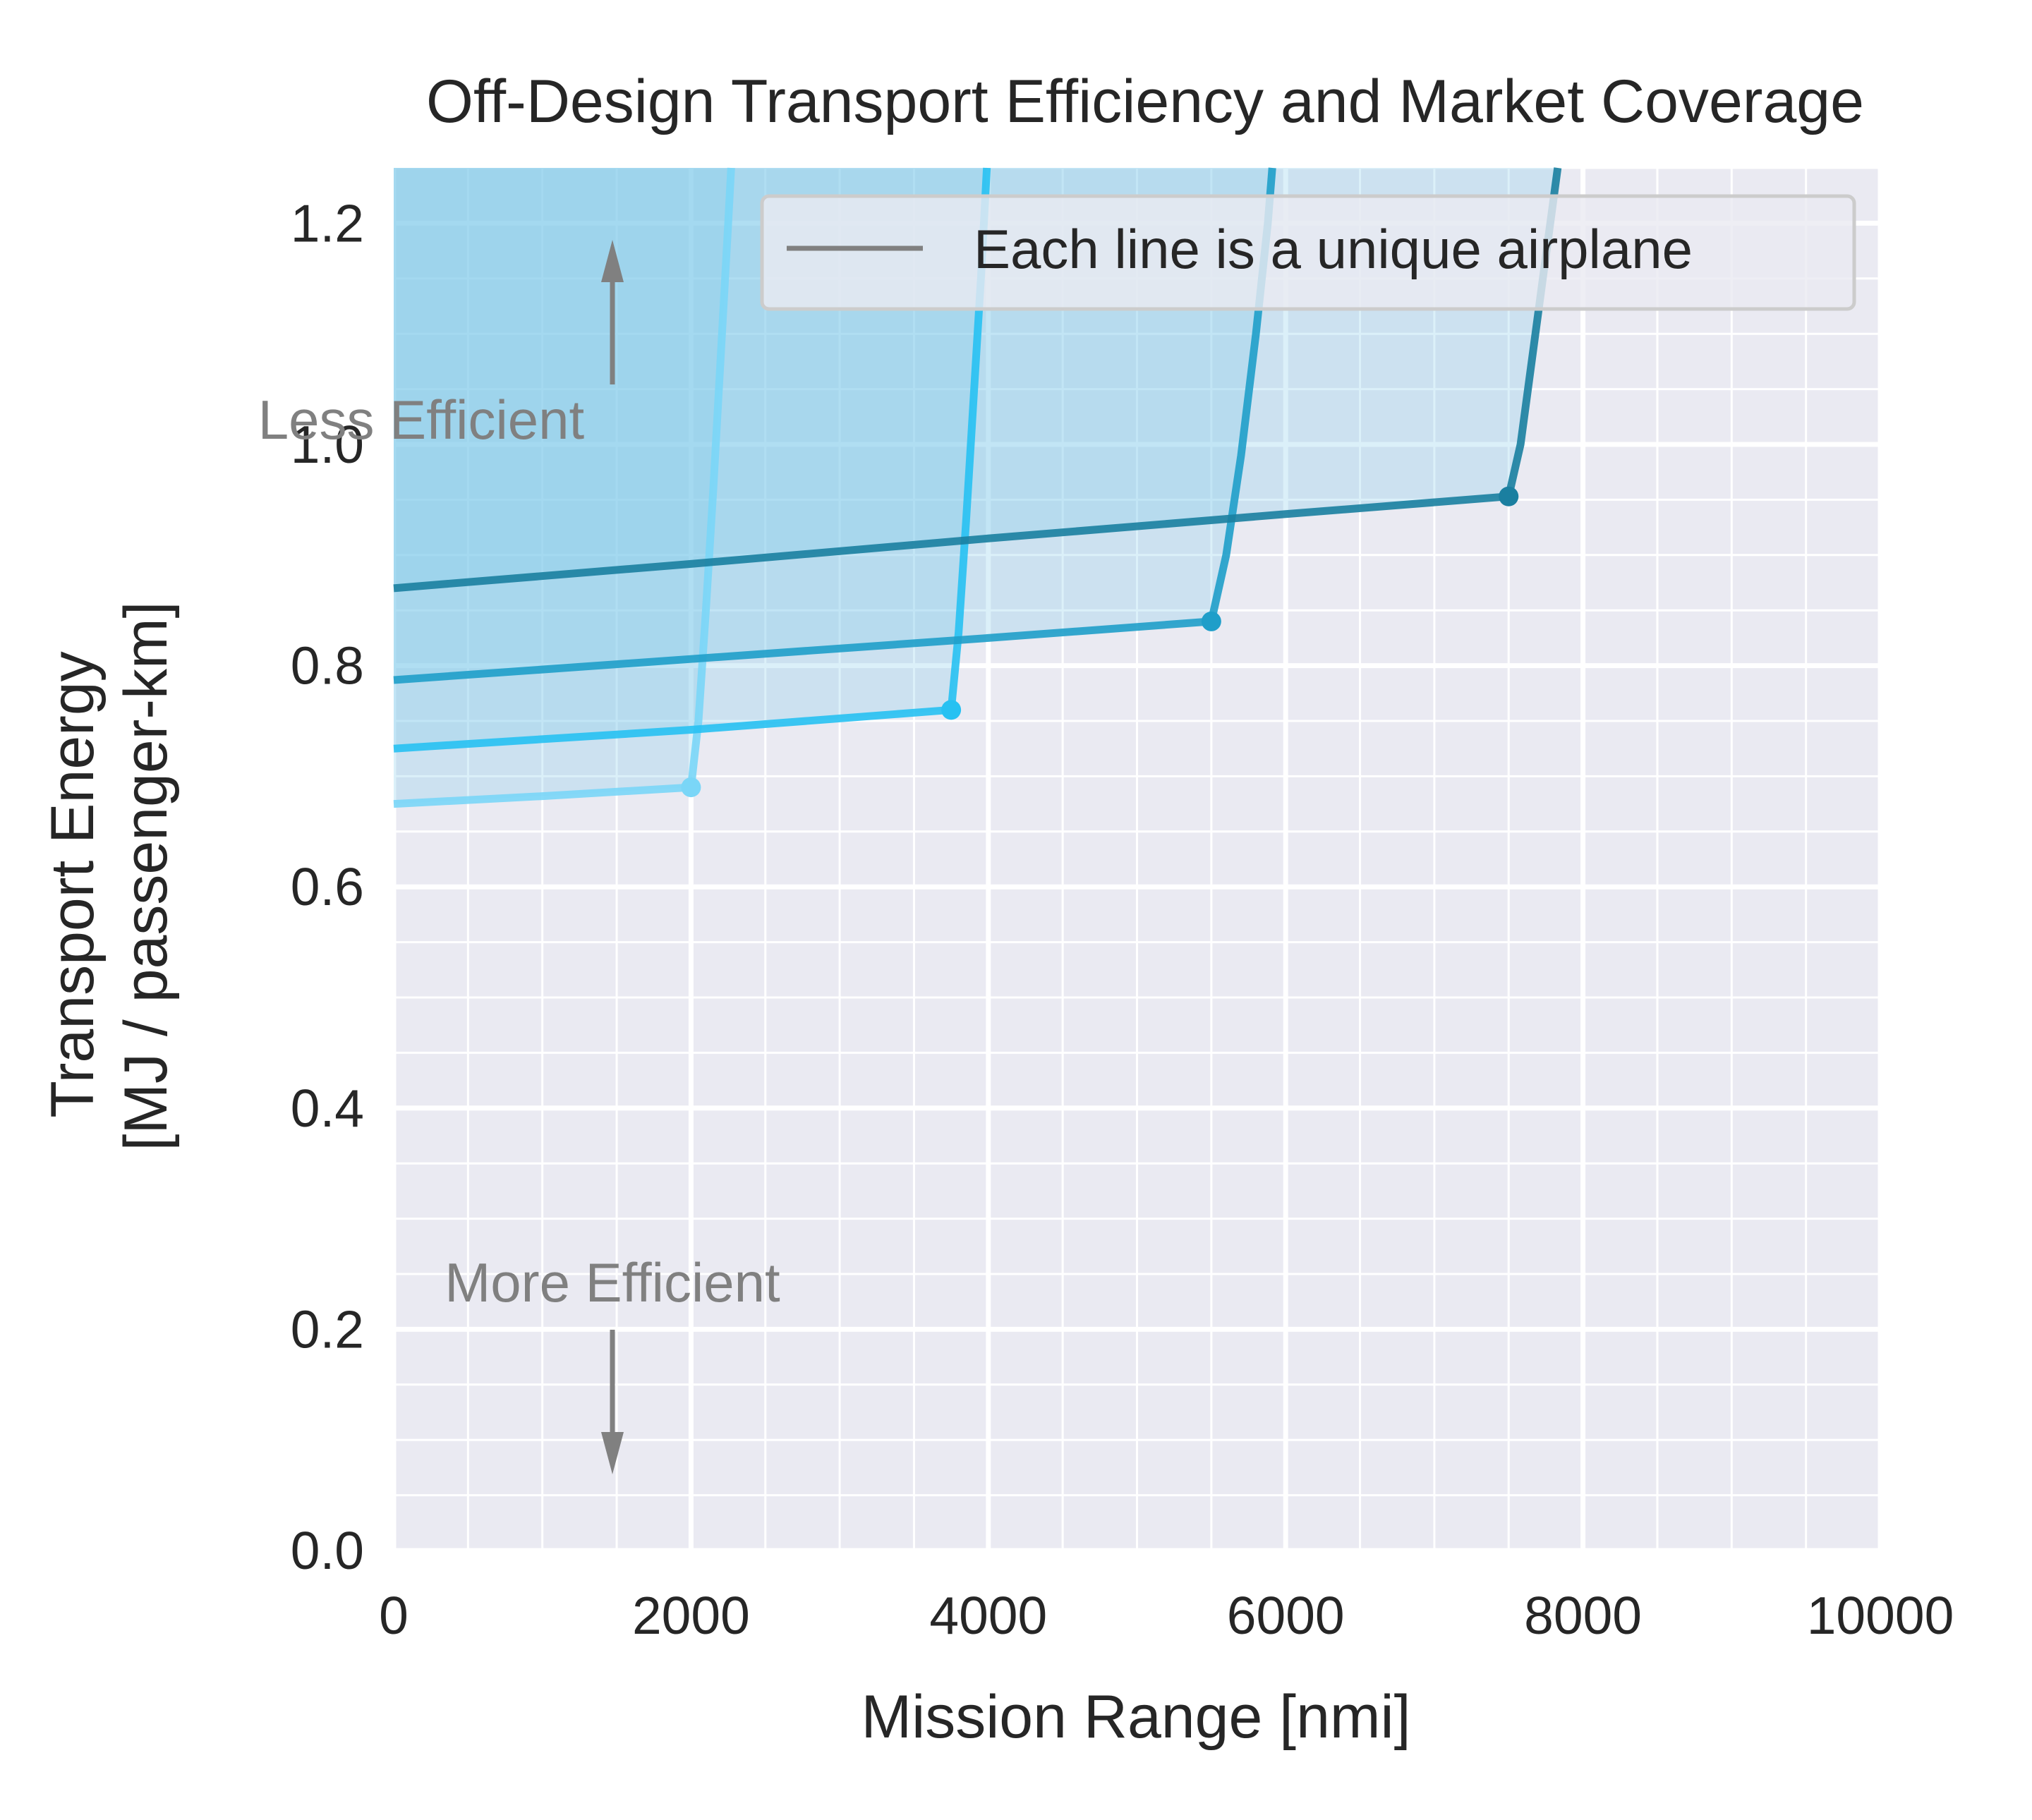 The width and height of the screenshot is (2032, 1820). Describe the element at coordinates (327, 666) in the screenshot. I see `y-tick-label: 0.8` at that location.